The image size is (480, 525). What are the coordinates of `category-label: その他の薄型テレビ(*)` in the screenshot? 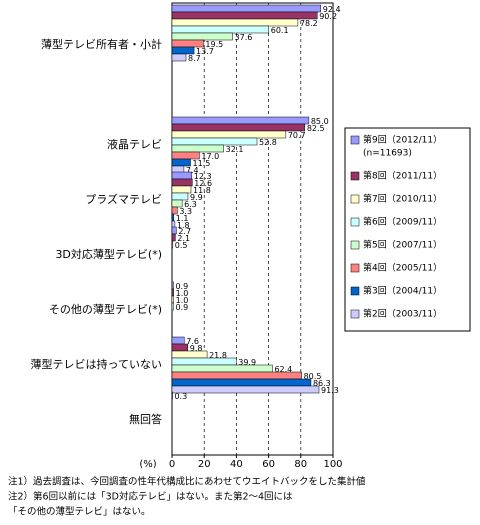 It's located at (105, 309).